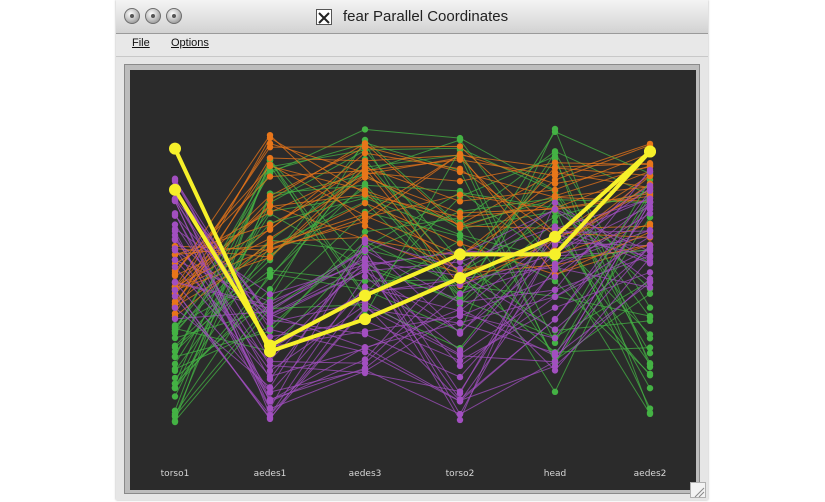 Image resolution: width=825 pixels, height=502 pixels. What do you see at coordinates (698, 490) in the screenshot?
I see `resize-handle` at bounding box center [698, 490].